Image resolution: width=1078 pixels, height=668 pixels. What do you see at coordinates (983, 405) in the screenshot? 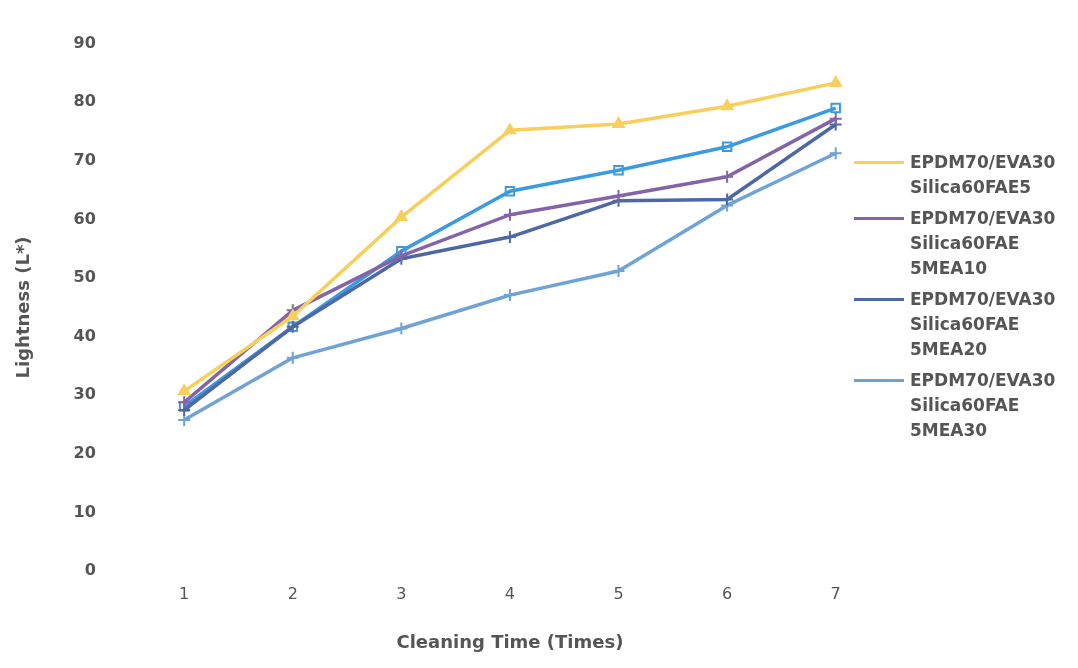
I see `legend-label: EPDM70/EVA30 Silica60FAE 5MEA30` at bounding box center [983, 405].